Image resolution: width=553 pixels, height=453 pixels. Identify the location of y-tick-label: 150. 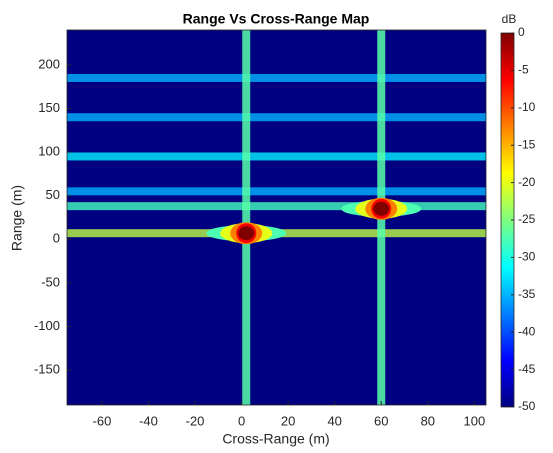
(49, 107).